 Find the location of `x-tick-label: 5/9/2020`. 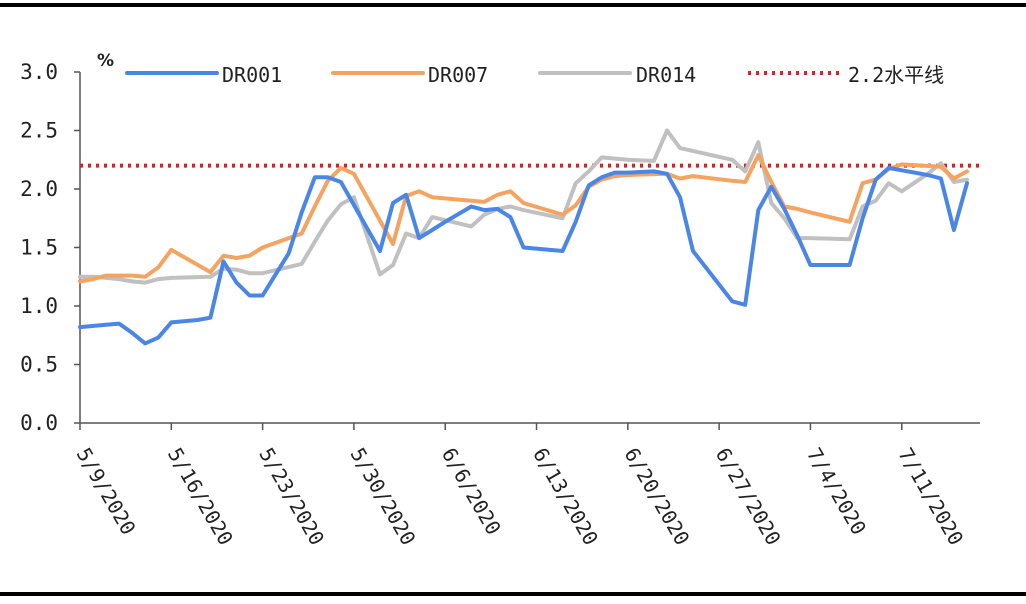

x-tick-label: 5/9/2020 is located at coordinates (106, 491).